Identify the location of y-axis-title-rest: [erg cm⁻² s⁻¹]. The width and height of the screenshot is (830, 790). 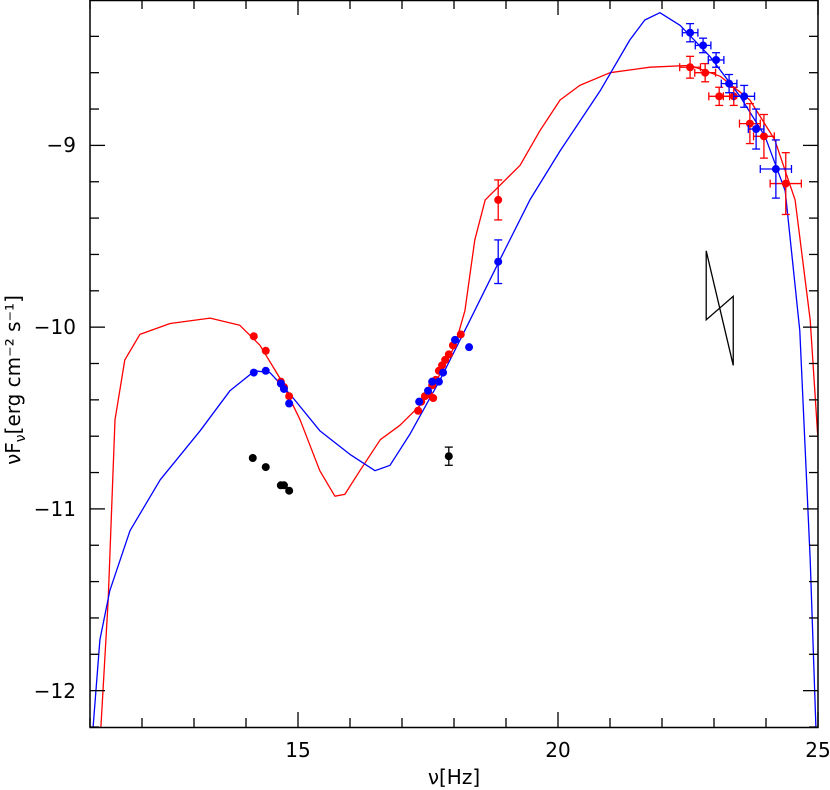
(13, 364).